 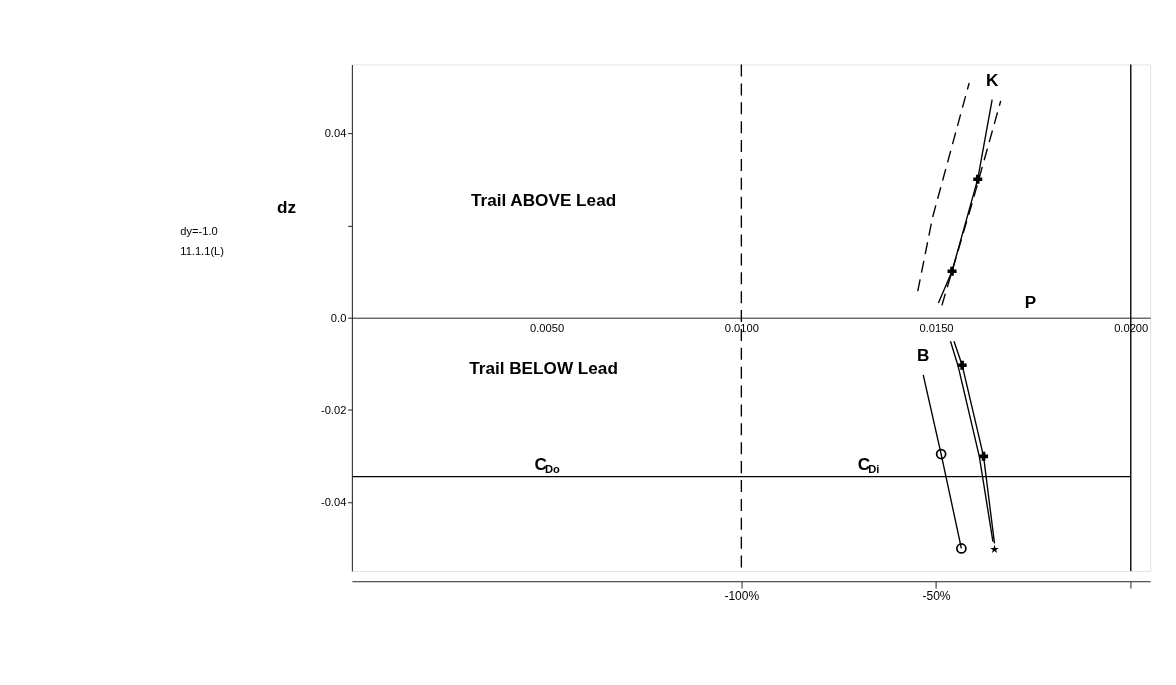 What do you see at coordinates (543, 367) in the screenshot?
I see `annotation: Trail BELOW Lead` at bounding box center [543, 367].